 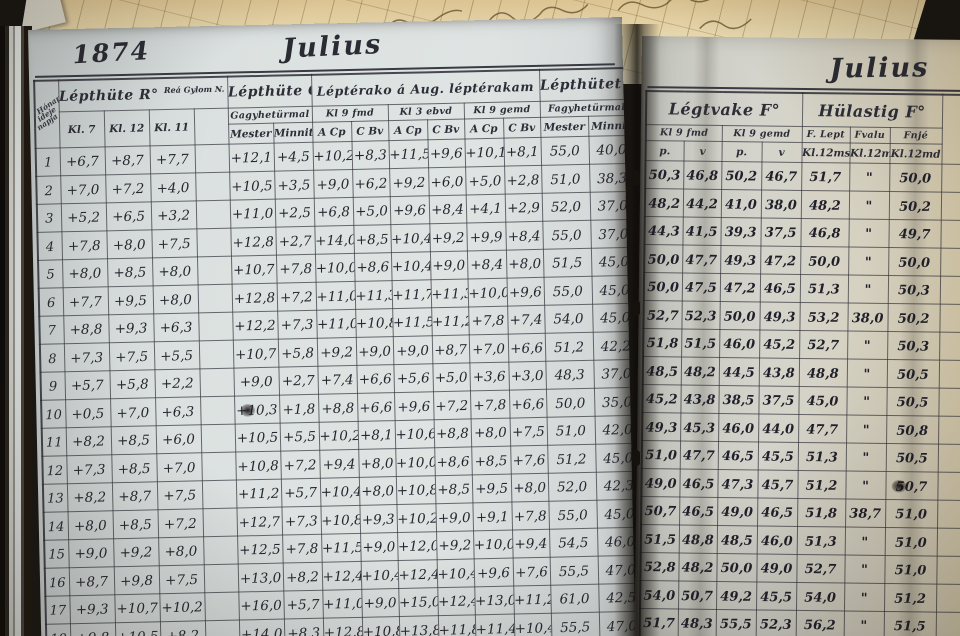 I want to click on col-header-min-f: Minnit, so click(x=611, y=126).